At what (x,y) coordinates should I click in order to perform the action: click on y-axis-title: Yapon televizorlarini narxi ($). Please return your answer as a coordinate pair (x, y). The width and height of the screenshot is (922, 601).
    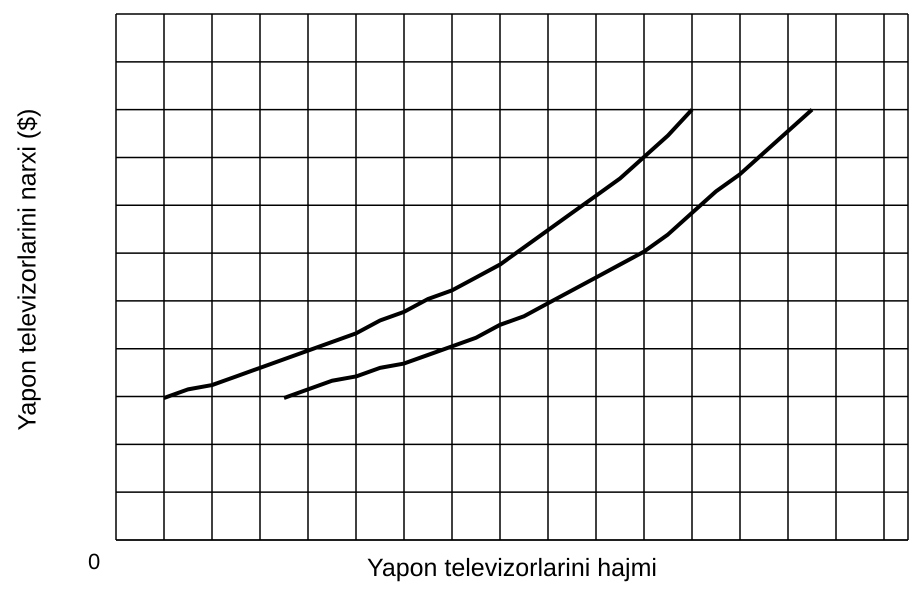
    Looking at the image, I should click on (28, 270).